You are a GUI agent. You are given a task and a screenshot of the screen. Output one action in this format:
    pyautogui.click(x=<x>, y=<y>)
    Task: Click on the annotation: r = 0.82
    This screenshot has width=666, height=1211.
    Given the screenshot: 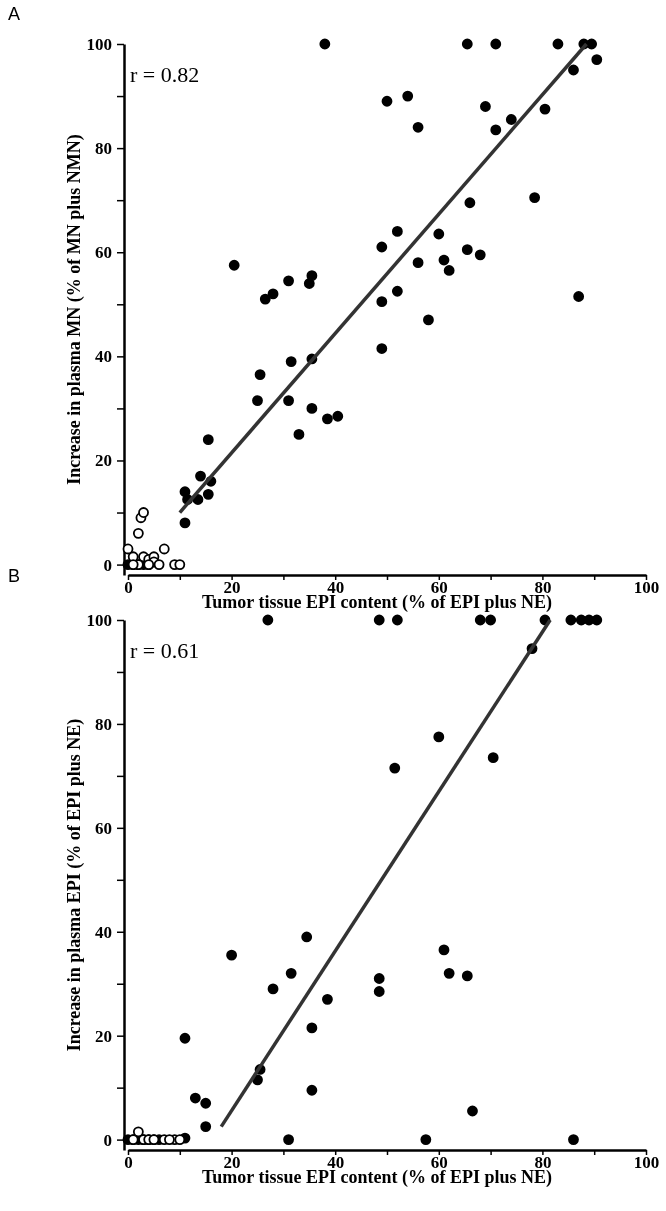 What is the action you would take?
    pyautogui.click(x=165, y=74)
    